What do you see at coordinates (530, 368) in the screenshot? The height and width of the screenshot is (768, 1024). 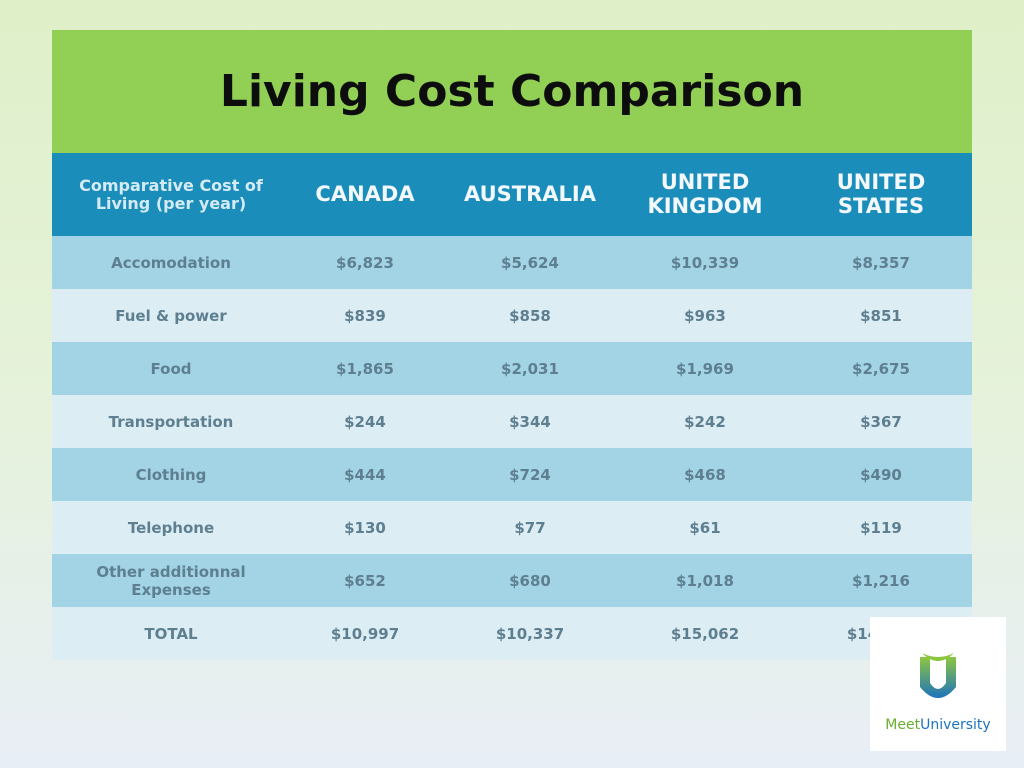 I see `cost-cell: $2,031` at bounding box center [530, 368].